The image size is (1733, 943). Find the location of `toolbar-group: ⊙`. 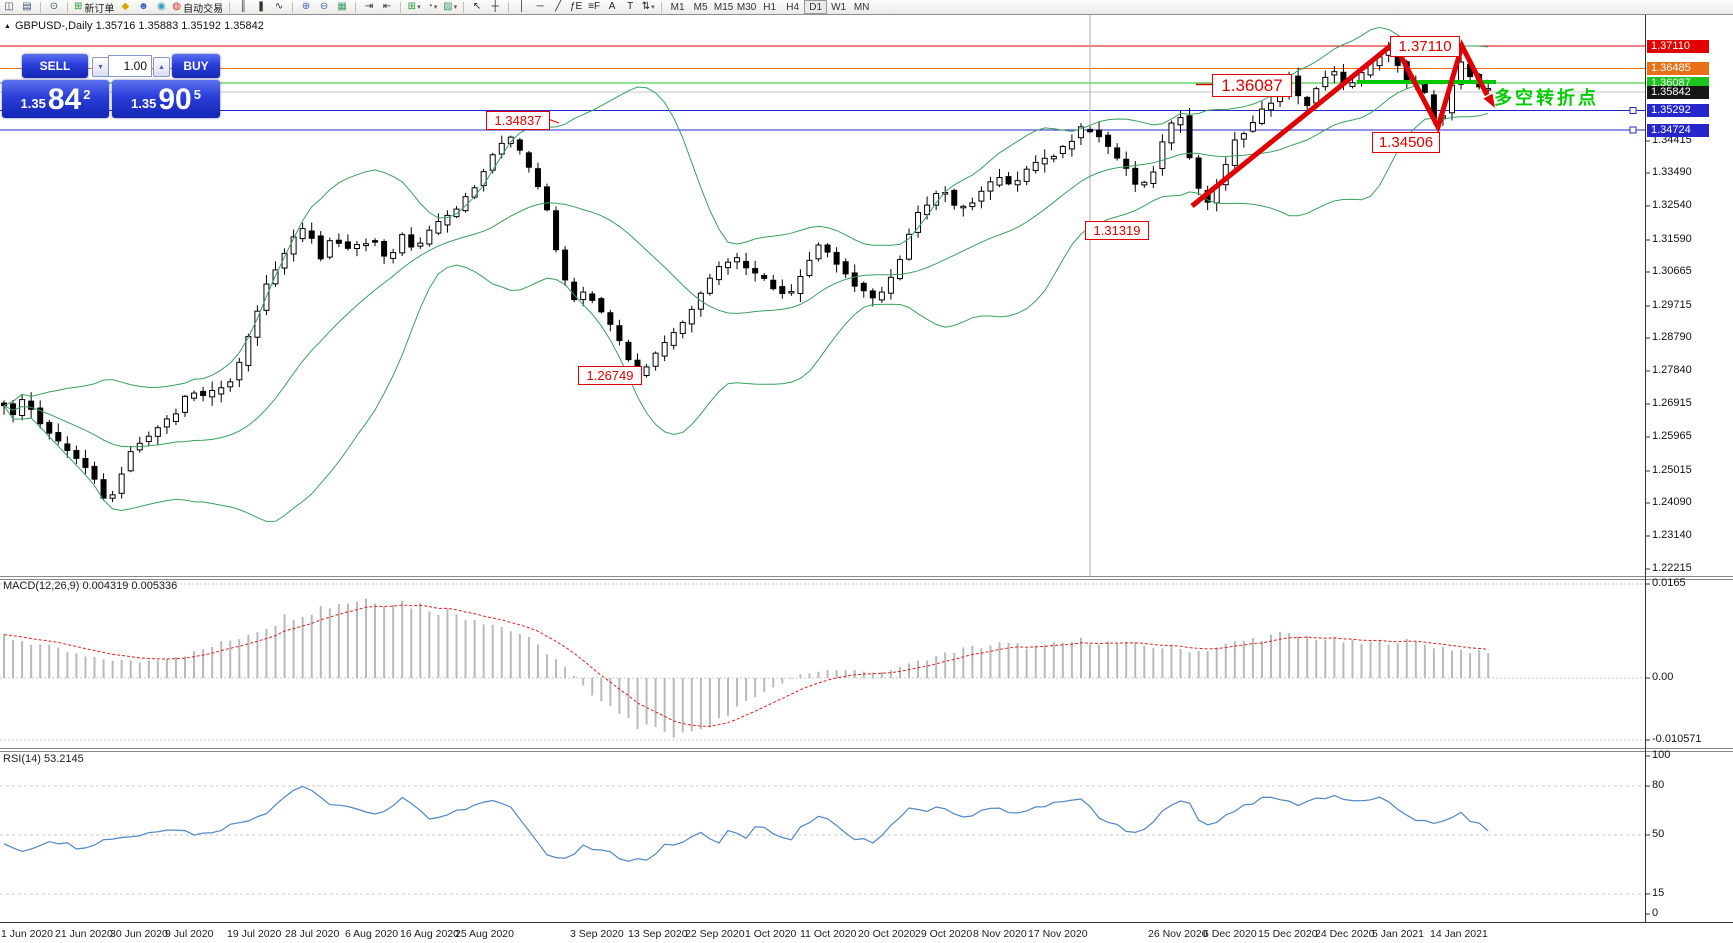

toolbar-group: ⊙ is located at coordinates (54, 7).